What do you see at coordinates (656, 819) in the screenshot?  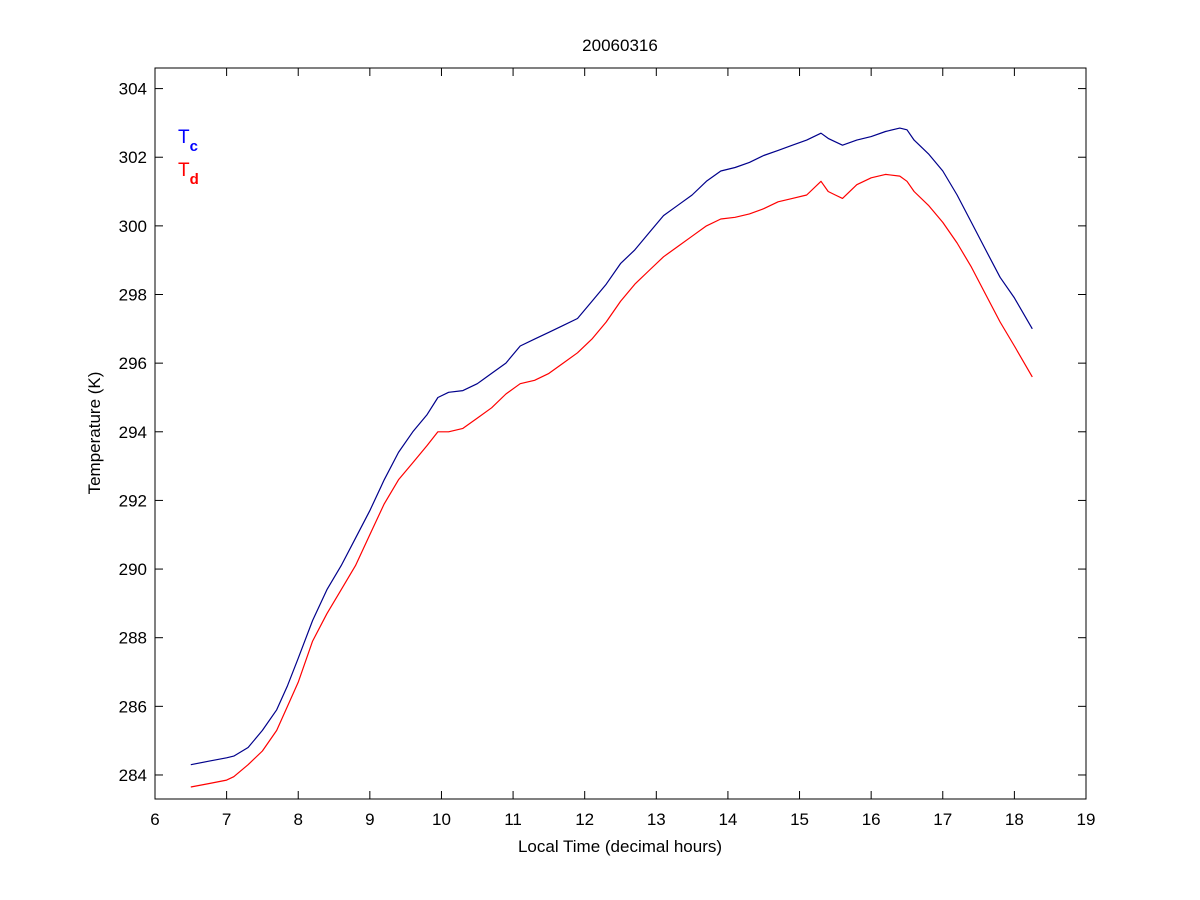 I see `x-tick-label: 13` at bounding box center [656, 819].